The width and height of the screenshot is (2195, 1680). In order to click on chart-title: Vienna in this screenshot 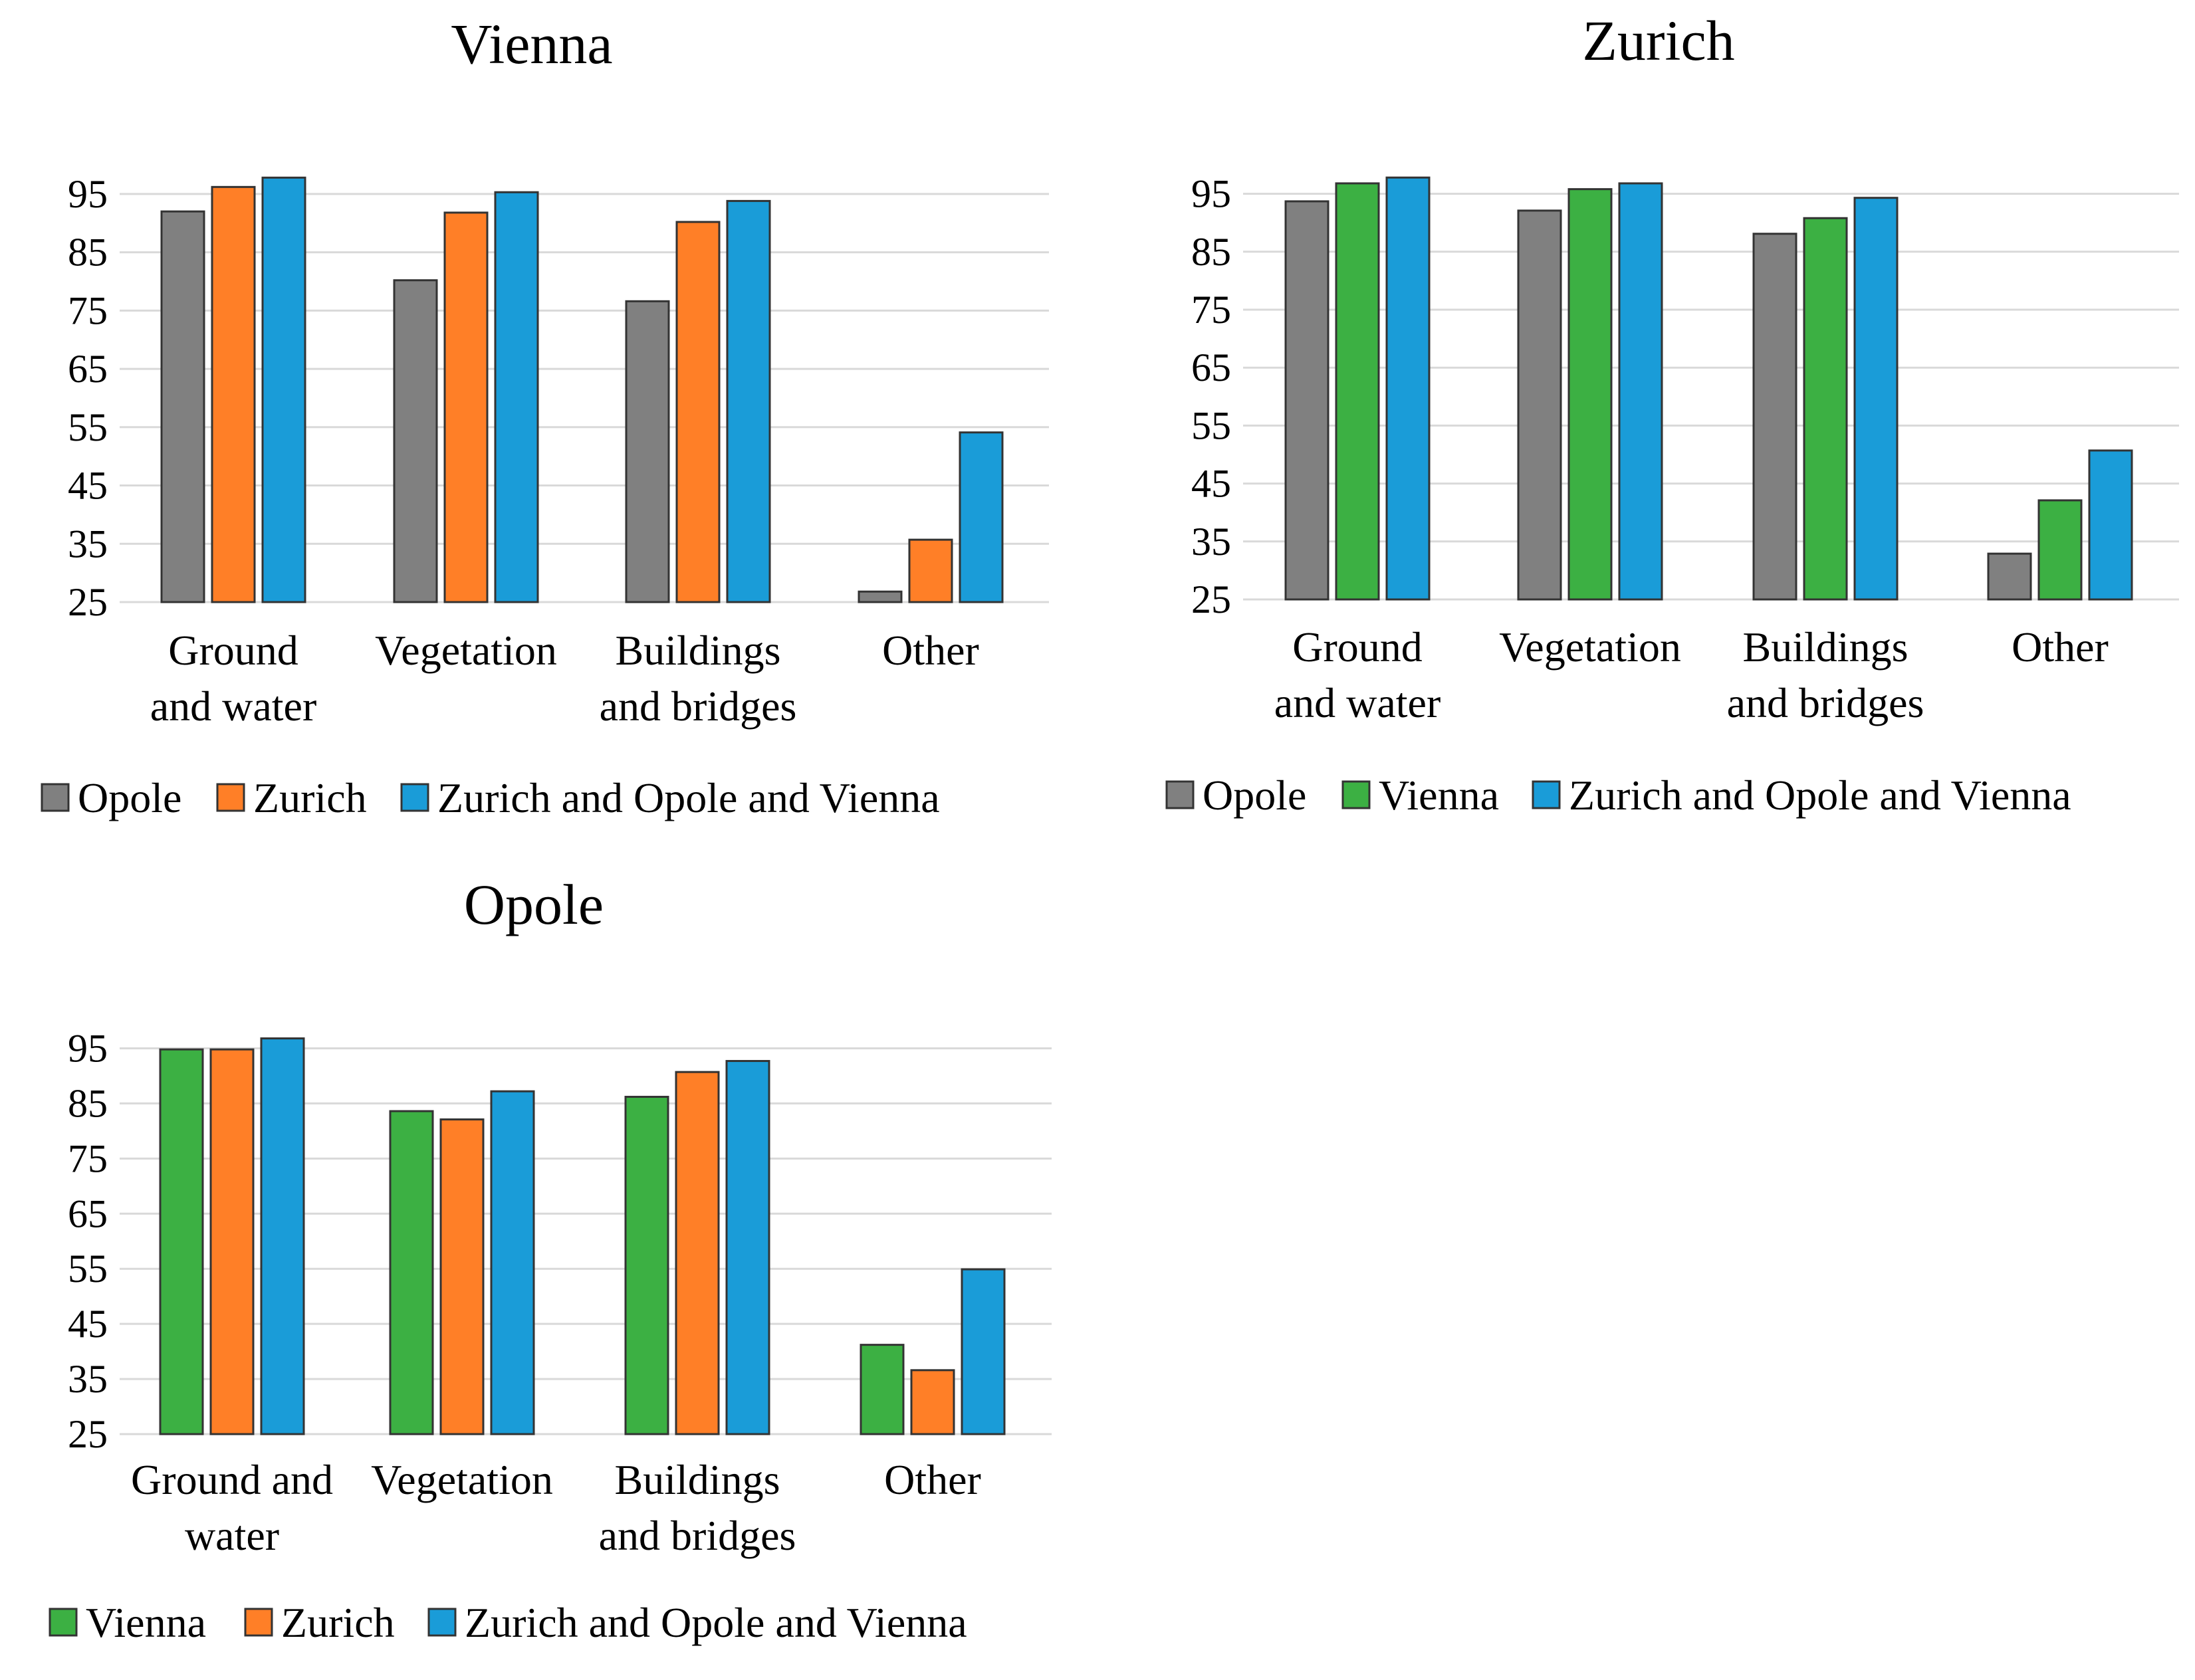, I will do `click(531, 44)`.